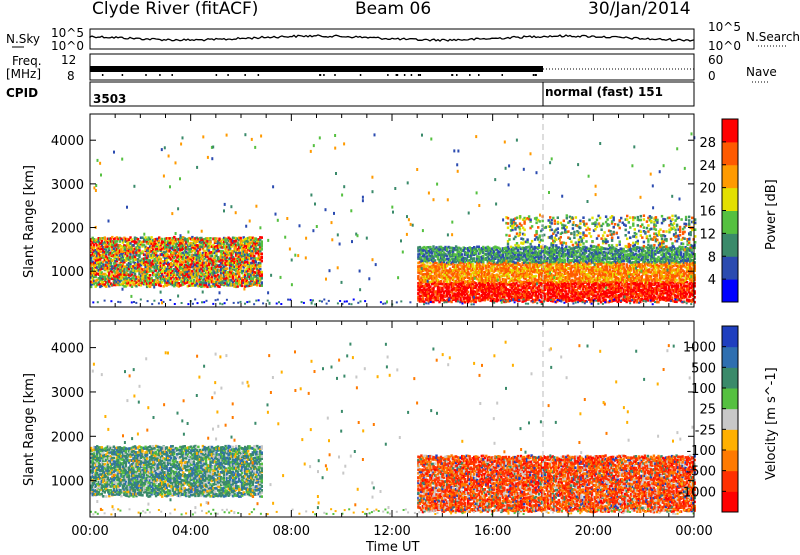 The image size is (800, 555). What do you see at coordinates (316, 69) in the screenshot?
I see `freq-trace` at bounding box center [316, 69].